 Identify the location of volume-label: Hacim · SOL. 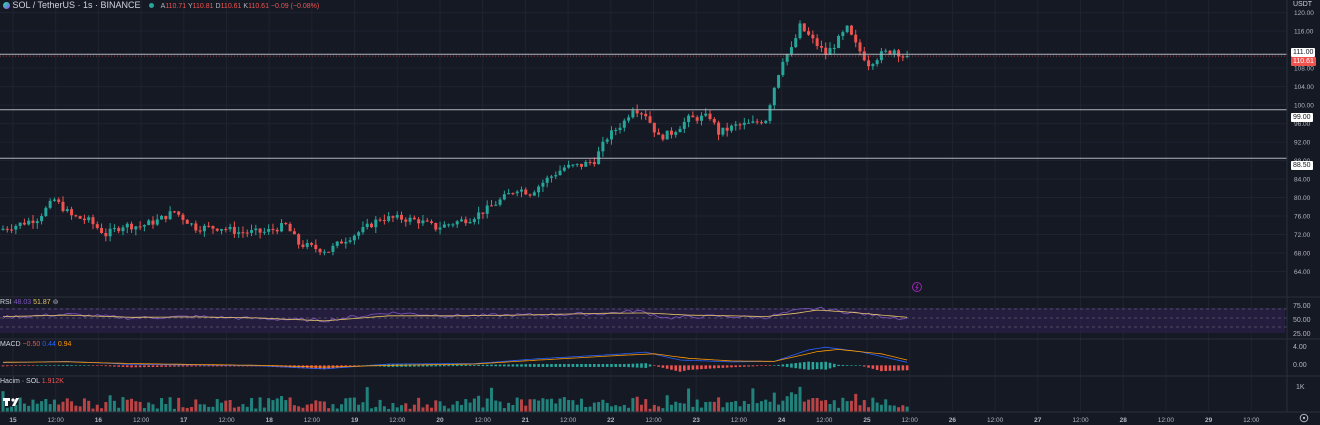
(20, 381).